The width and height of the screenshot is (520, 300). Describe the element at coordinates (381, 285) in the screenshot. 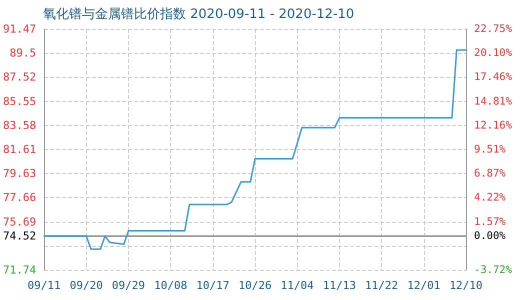

I see `x-tick-label: 11/22` at that location.